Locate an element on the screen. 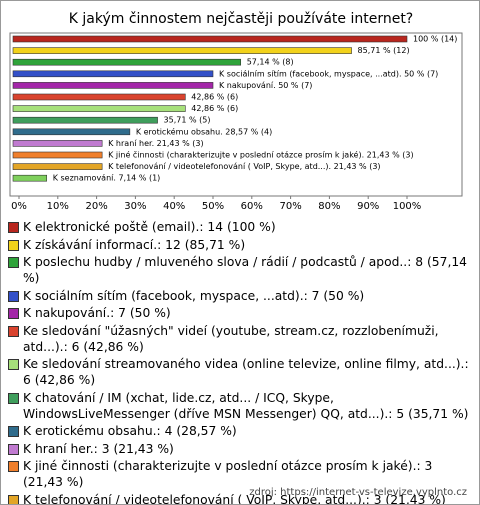 The width and height of the screenshot is (480, 505). legend-item: K nakupování.: 7 (50 %) is located at coordinates (239, 313).